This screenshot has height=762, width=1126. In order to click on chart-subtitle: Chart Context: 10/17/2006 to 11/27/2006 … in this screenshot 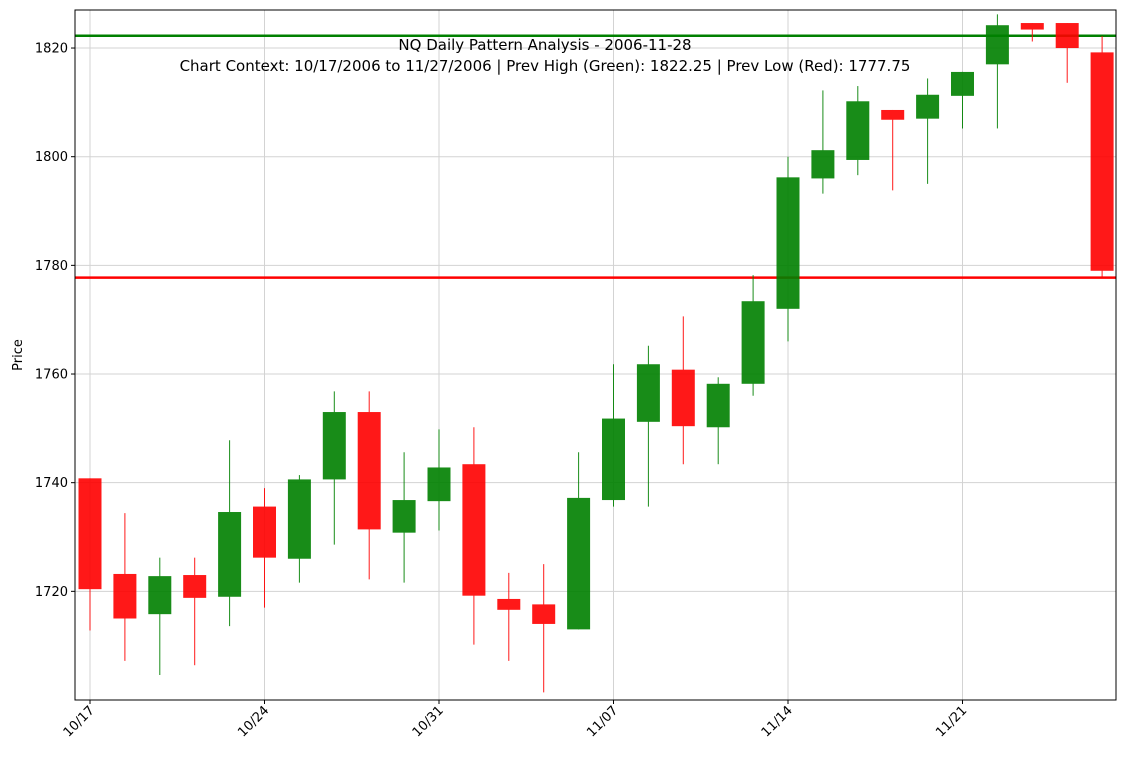, I will do `click(545, 66)`.